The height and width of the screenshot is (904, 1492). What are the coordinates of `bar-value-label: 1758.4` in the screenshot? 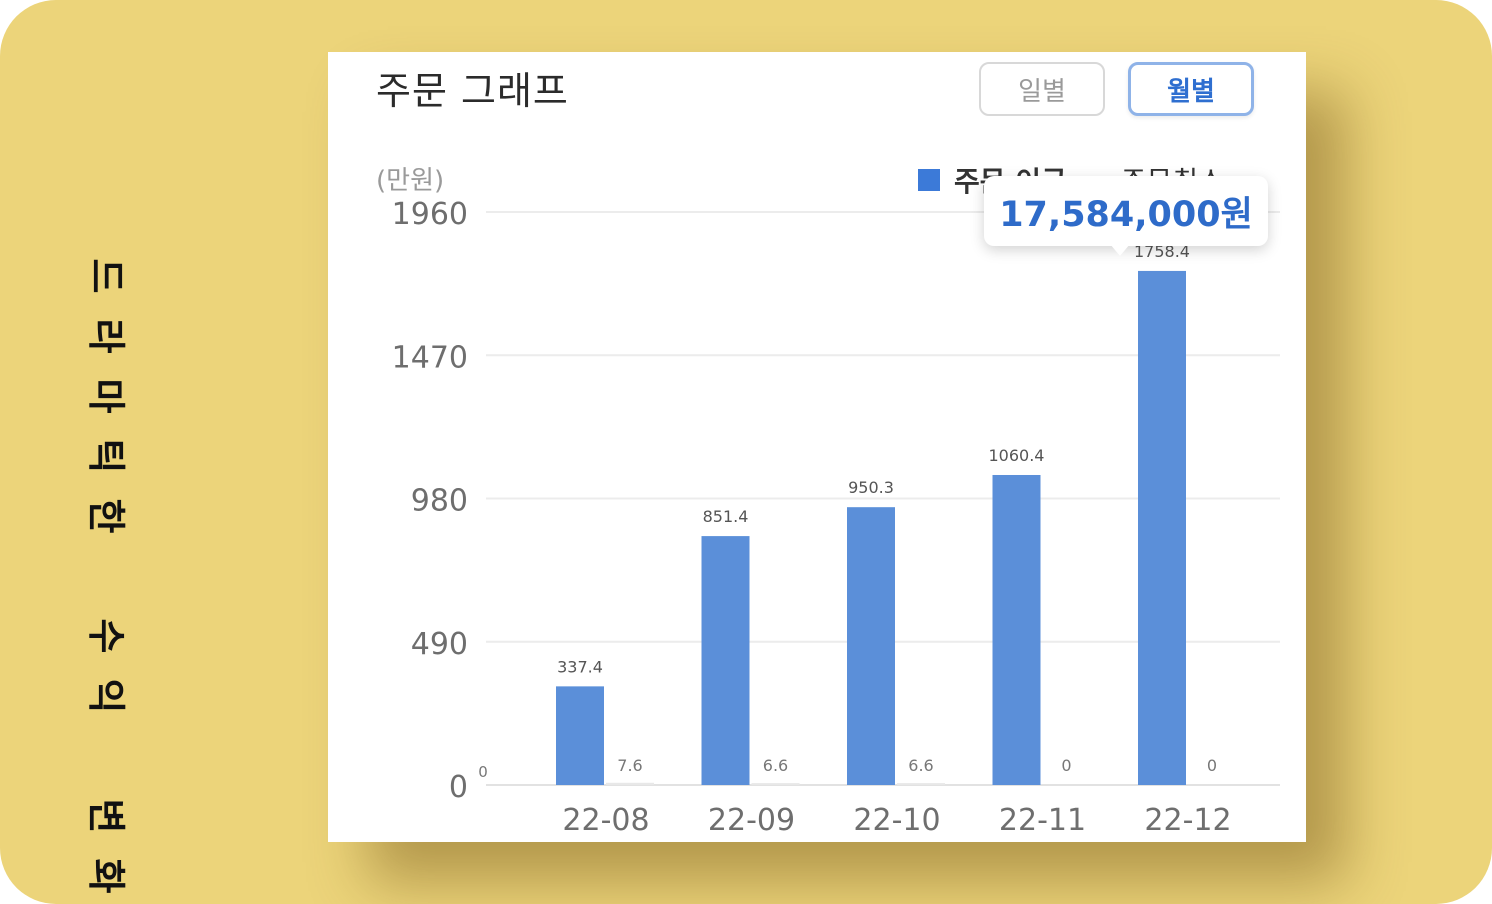 It's located at (1162, 251).